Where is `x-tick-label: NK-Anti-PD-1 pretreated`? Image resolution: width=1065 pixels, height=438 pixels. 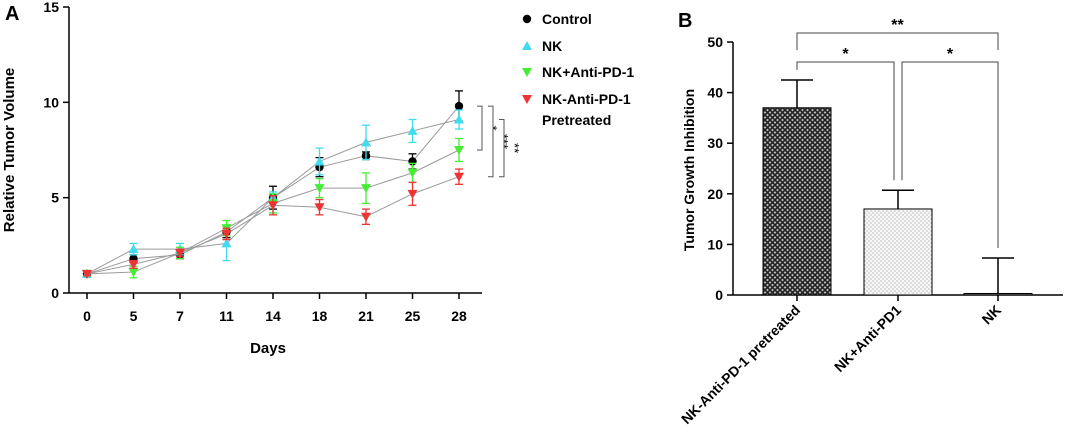
x-tick-label: NK-Anti-PD-1 pretreated is located at coordinates (740, 364).